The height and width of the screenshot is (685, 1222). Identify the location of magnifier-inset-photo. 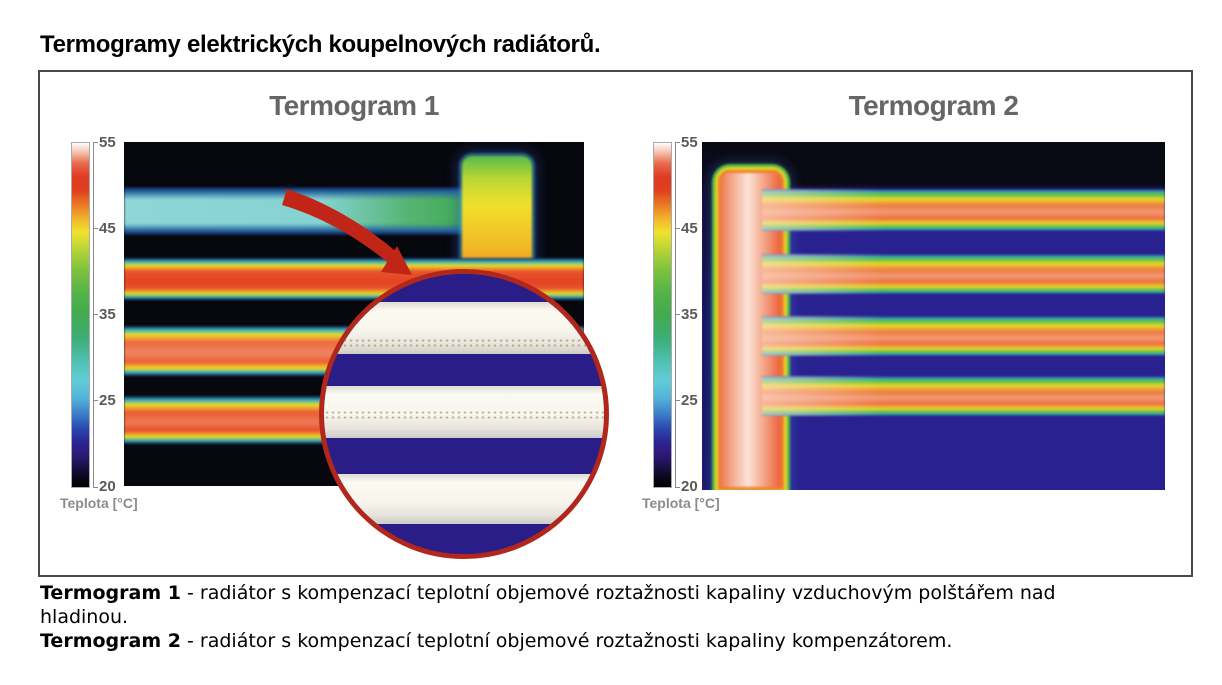
(464, 414).